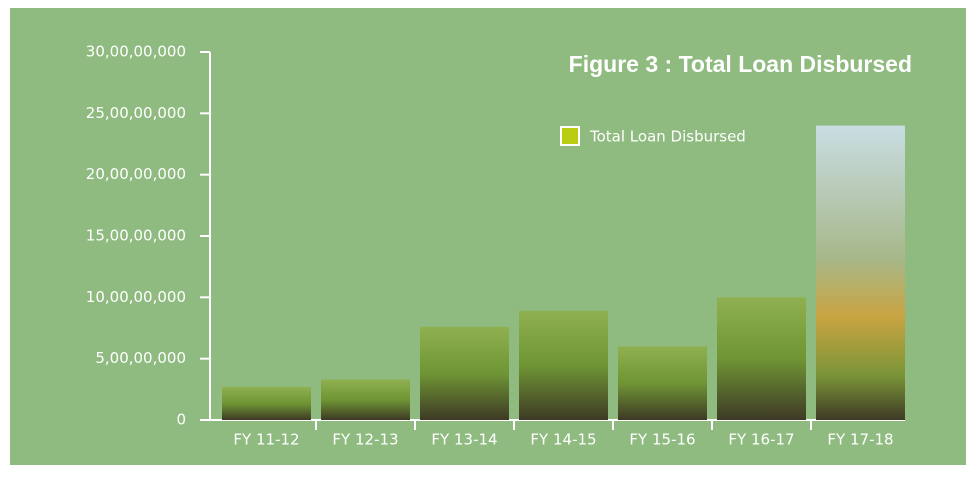  What do you see at coordinates (464, 440) in the screenshot?
I see `x-tick-label: FY 13-14` at bounding box center [464, 440].